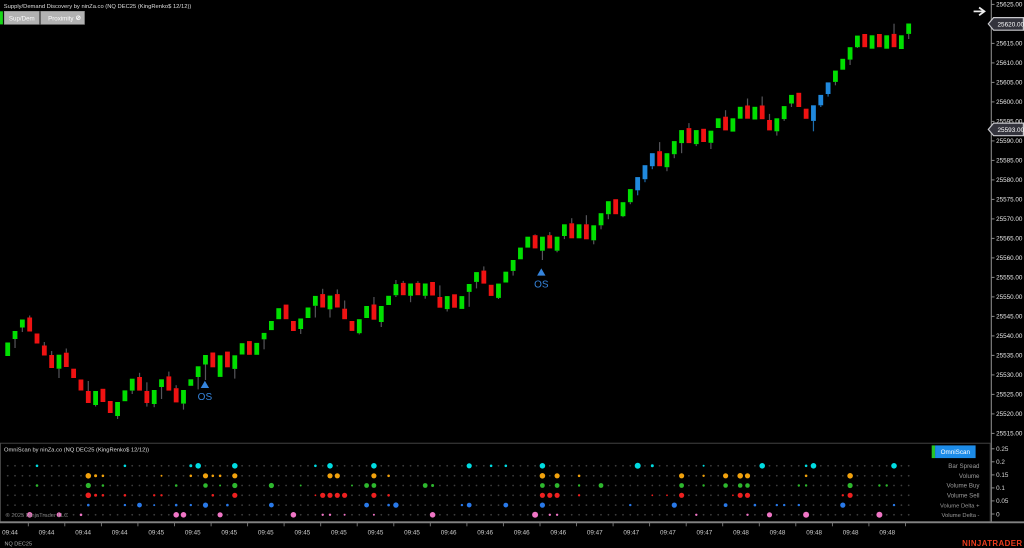 The height and width of the screenshot is (548, 1024). Describe the element at coordinates (998, 514) in the screenshot. I see `svg-text: 0` at that location.